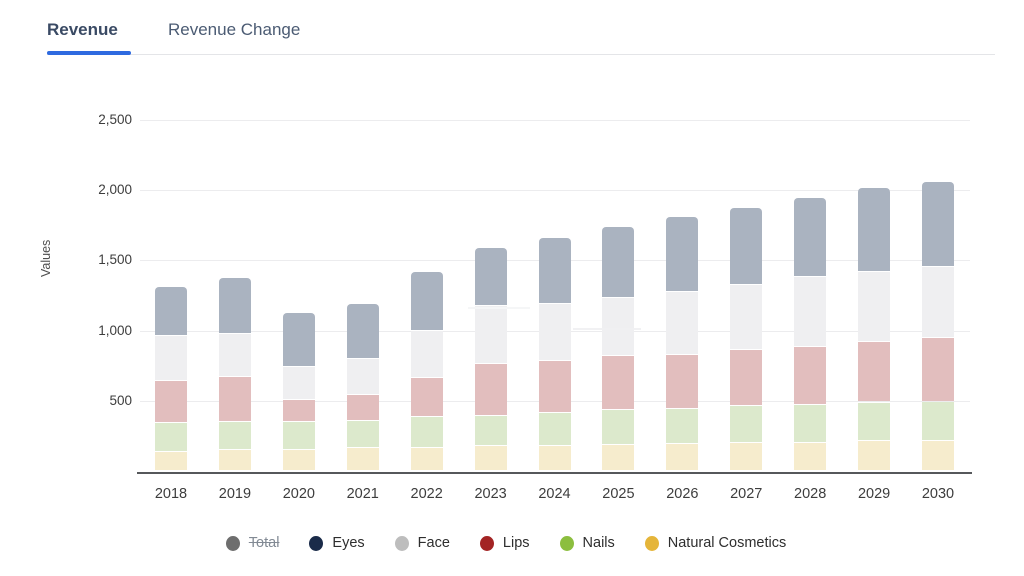  What do you see at coordinates (598, 543) in the screenshot?
I see `legend-label: Nails` at bounding box center [598, 543].